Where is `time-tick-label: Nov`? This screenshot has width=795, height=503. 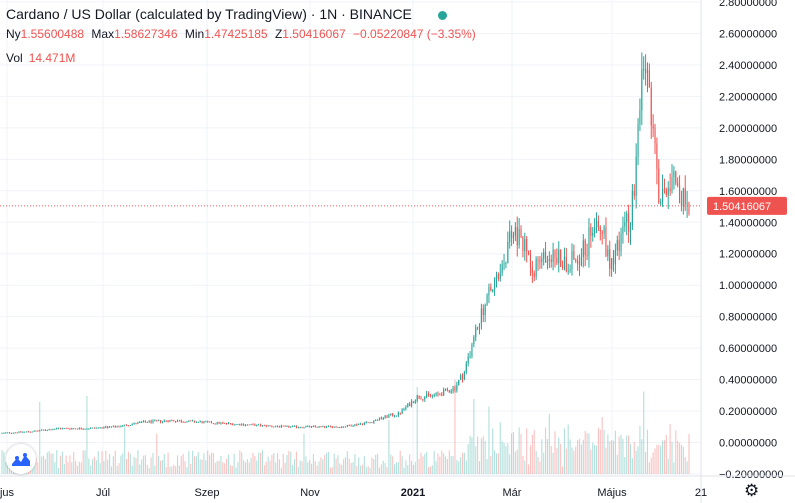 time-tick-label: Nov is located at coordinates (310, 493).